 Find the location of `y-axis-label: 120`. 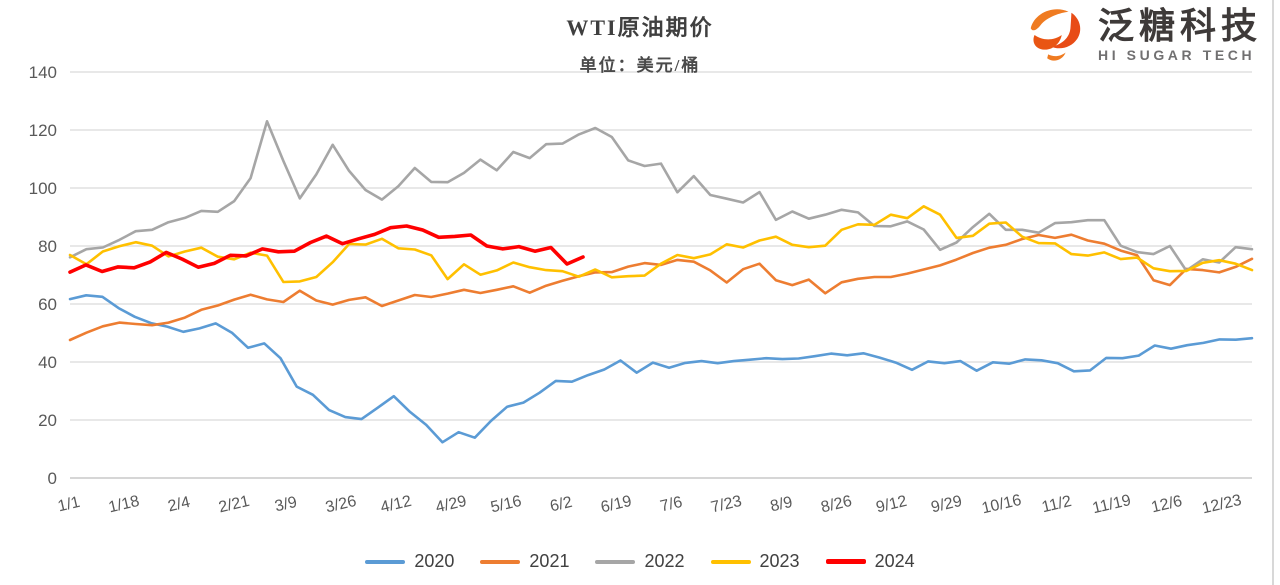

y-axis-label: 120 is located at coordinates (43, 130).